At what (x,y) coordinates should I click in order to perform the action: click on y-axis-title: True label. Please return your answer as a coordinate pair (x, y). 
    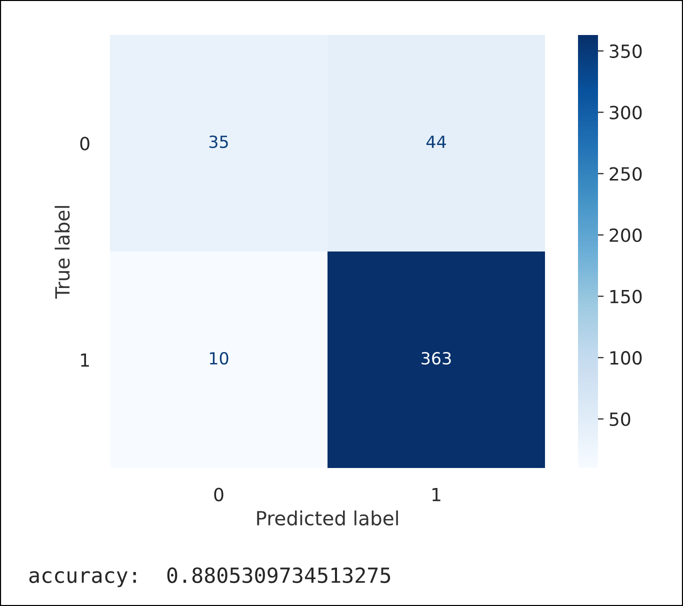
    Looking at the image, I should click on (62, 252).